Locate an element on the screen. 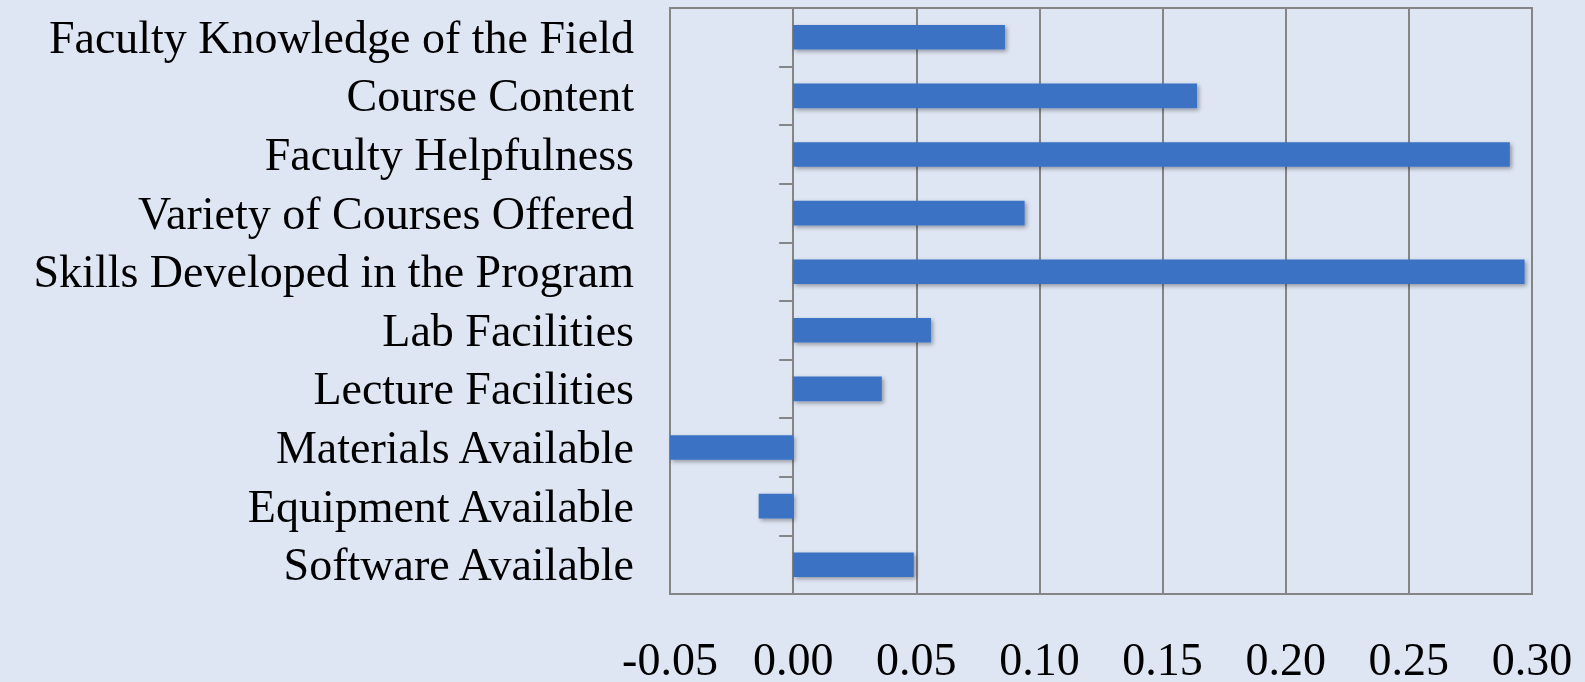 The image size is (1585, 682). y-tick-label: Materials Available is located at coordinates (454, 447).